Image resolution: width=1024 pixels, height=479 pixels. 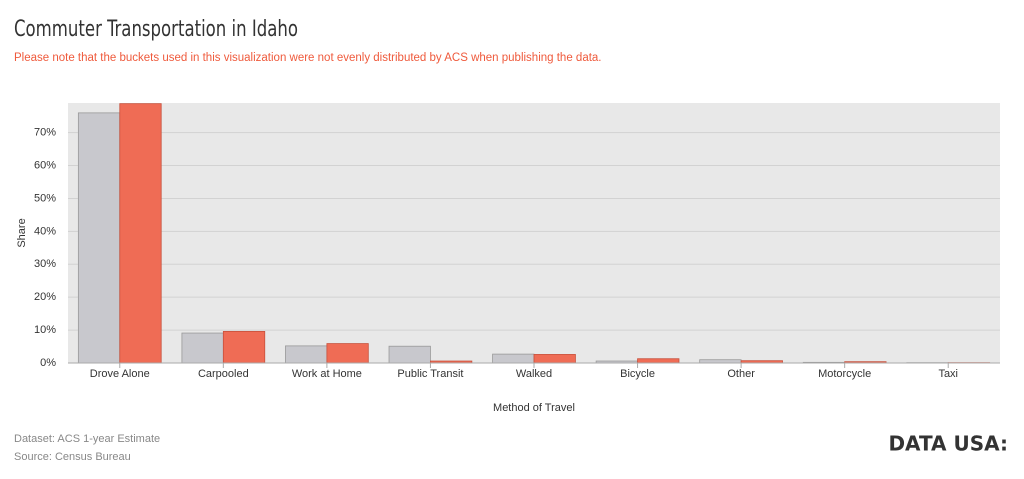 I want to click on y-tick-label: 30%, so click(x=45, y=264).